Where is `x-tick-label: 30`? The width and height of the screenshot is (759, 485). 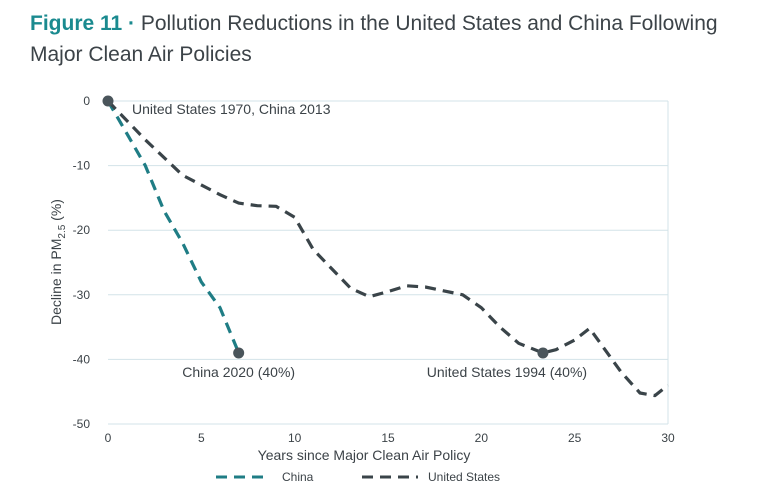
x-tick-label: 30 is located at coordinates (668, 438).